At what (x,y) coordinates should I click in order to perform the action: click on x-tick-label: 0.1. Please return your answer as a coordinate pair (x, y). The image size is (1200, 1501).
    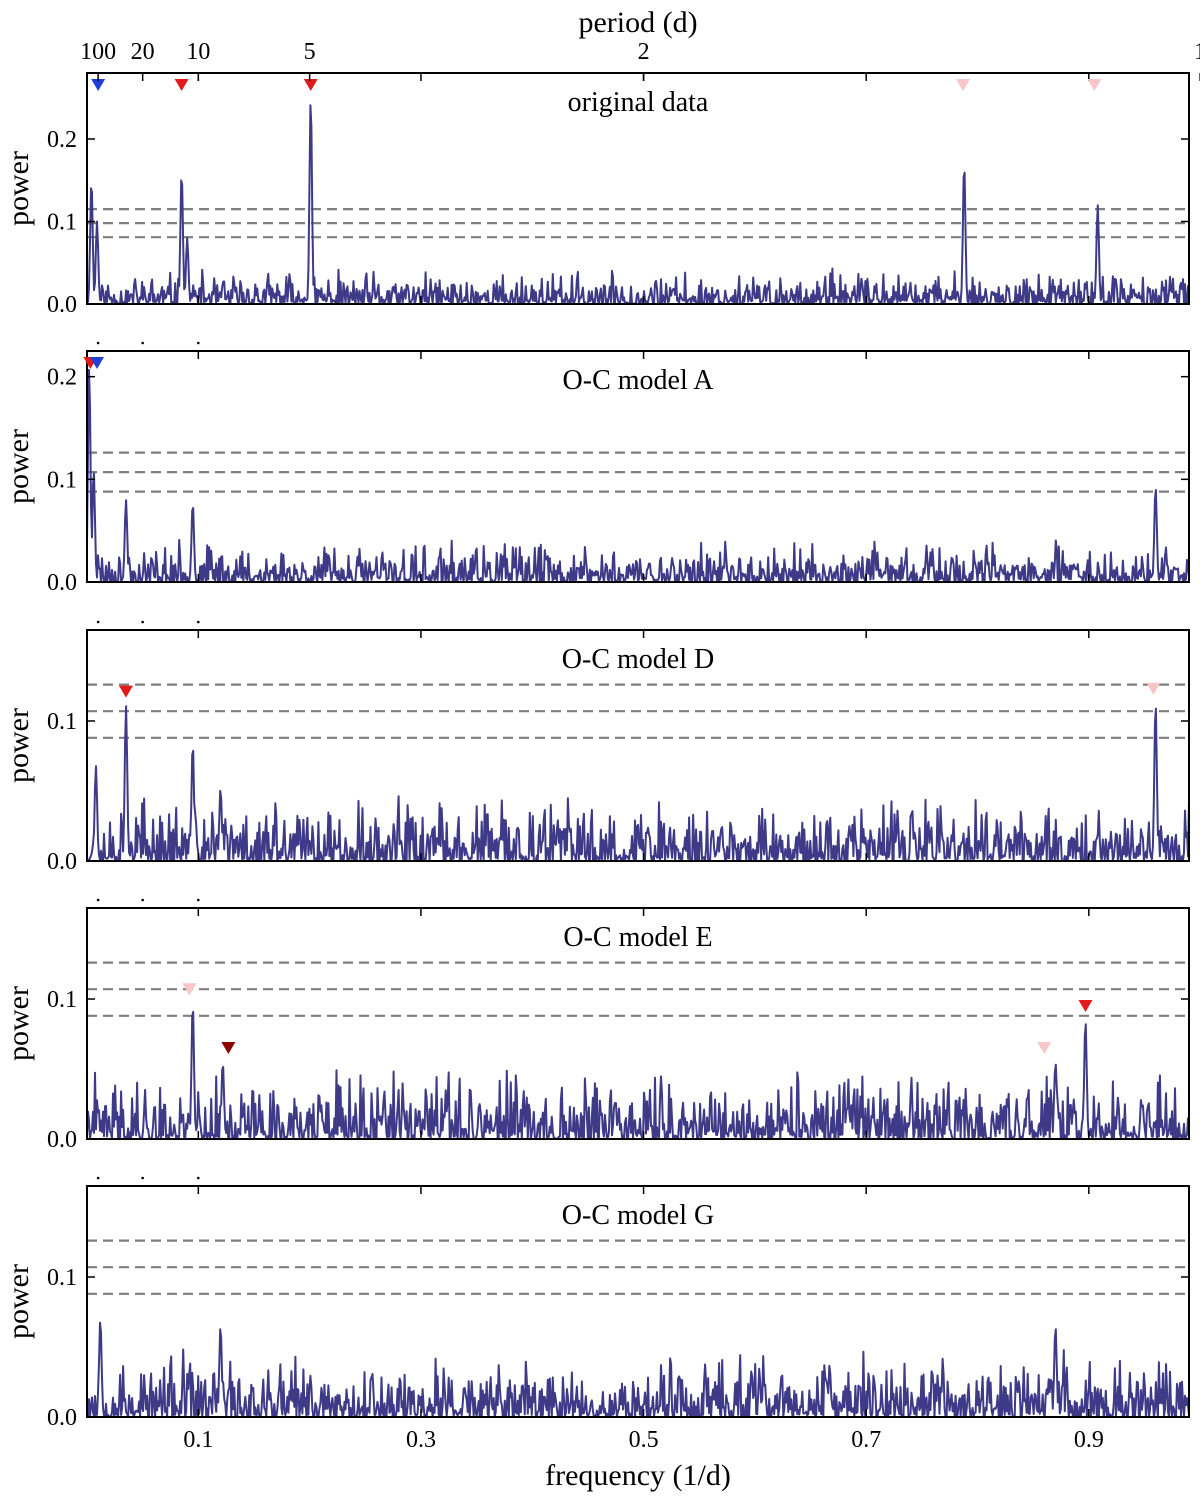
    Looking at the image, I should click on (198, 1440).